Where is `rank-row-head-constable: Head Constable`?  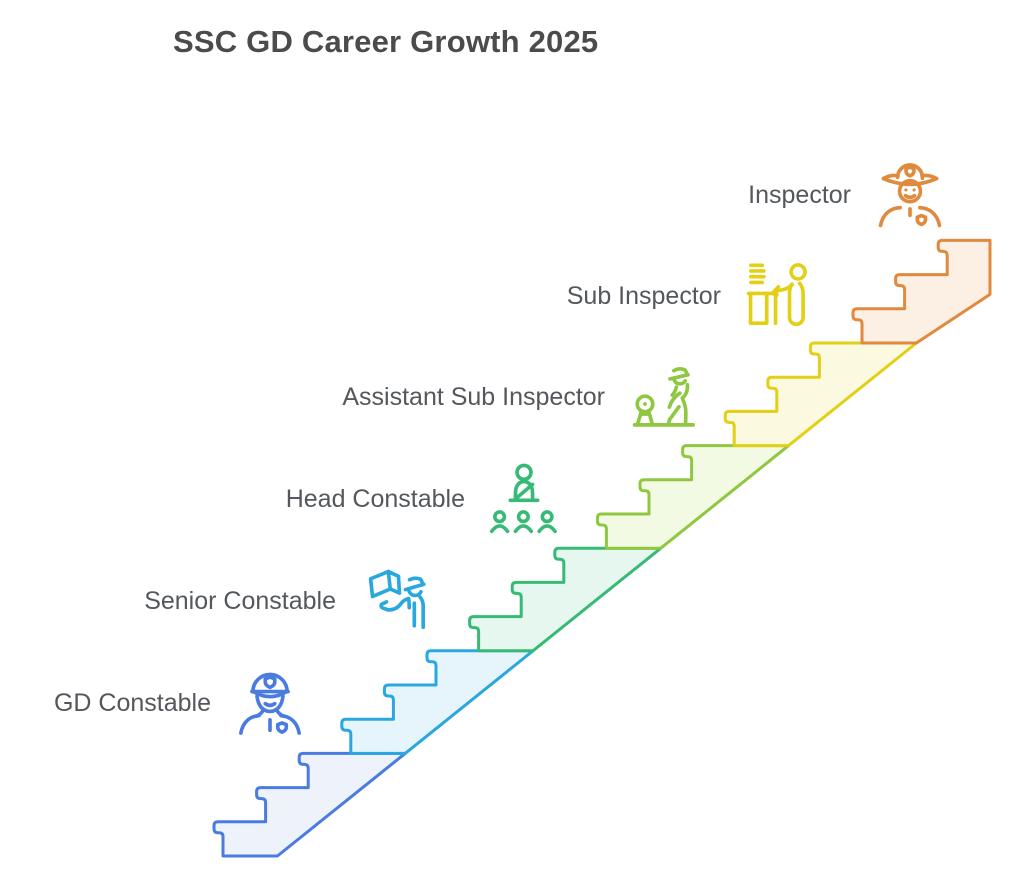 rank-row-head-constable: Head Constable is located at coordinates (424, 499).